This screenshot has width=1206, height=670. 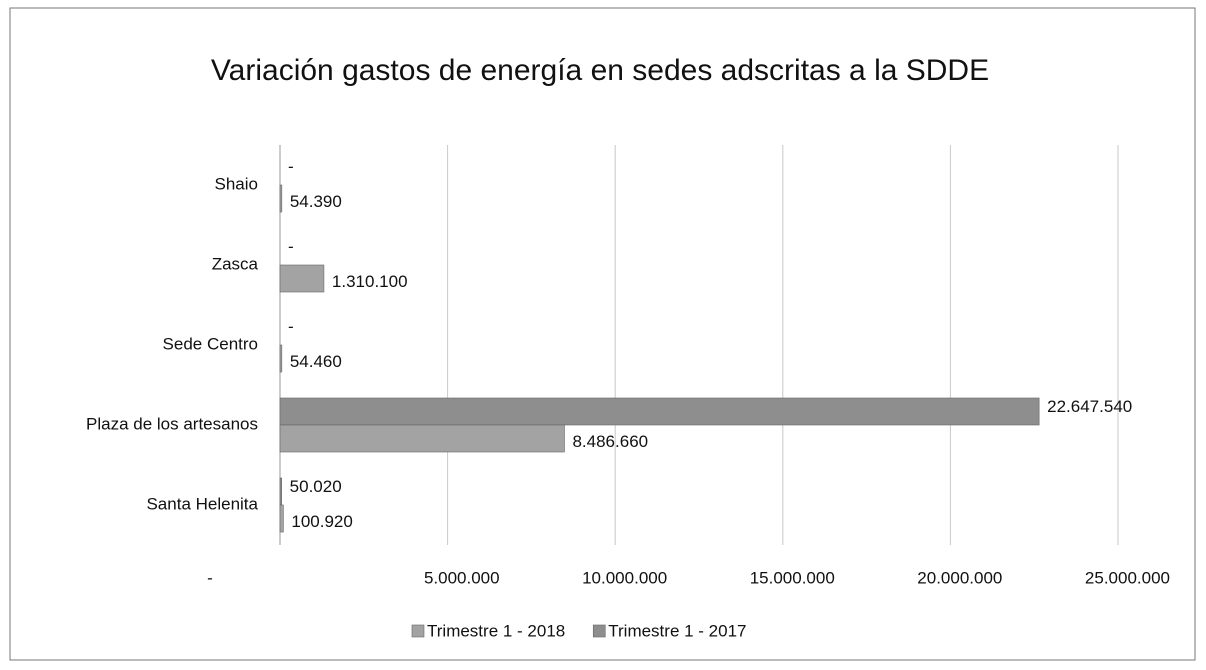 I want to click on y-tick-label: Santa Helenita, so click(x=202, y=503).